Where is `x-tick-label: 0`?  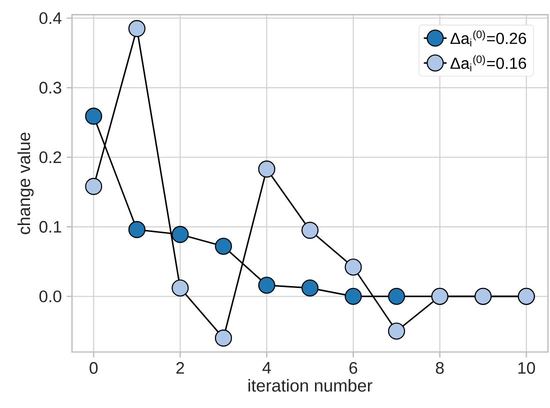 x-tick-label: 0 is located at coordinates (94, 368).